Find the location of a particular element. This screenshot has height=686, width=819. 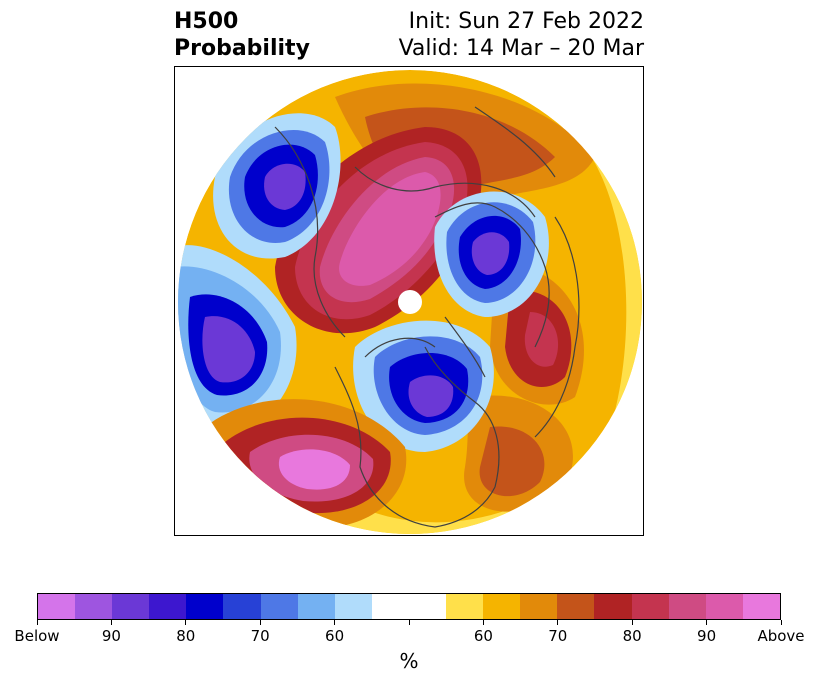

anomaly-purple-northwest is located at coordinates (285, 186).